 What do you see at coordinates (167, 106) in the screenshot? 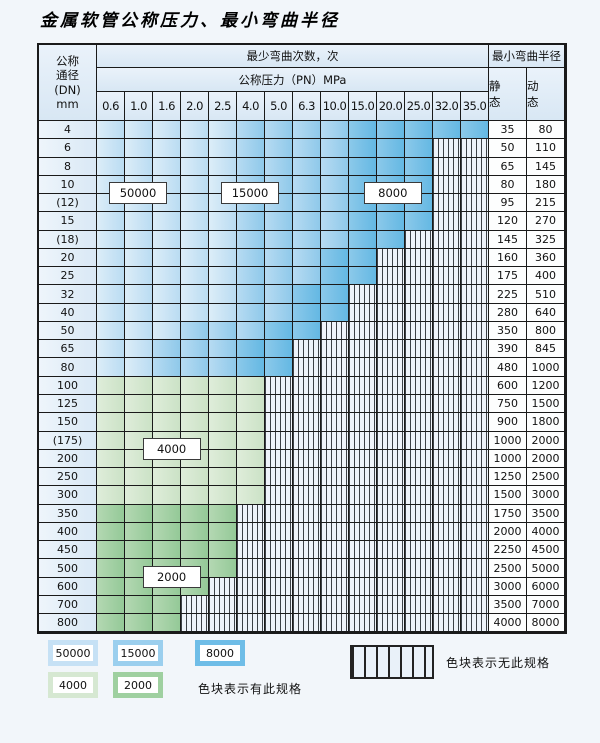
I see `pressure-col-1.6: 1.6` at bounding box center [167, 106].